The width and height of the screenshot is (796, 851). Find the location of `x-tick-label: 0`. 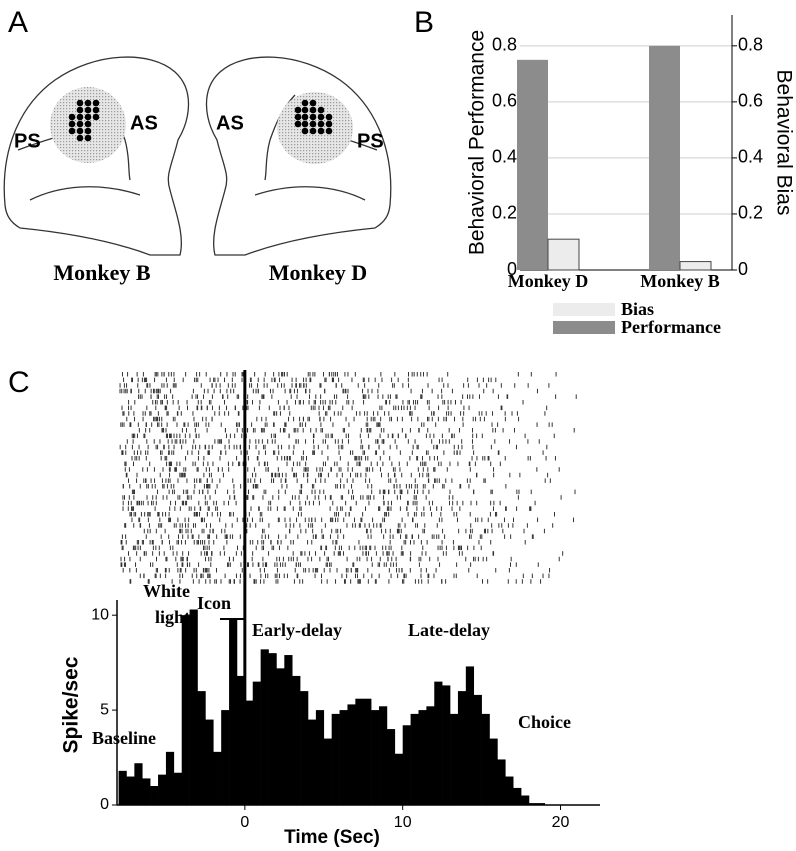

x-tick-label: 0 is located at coordinates (244, 822).